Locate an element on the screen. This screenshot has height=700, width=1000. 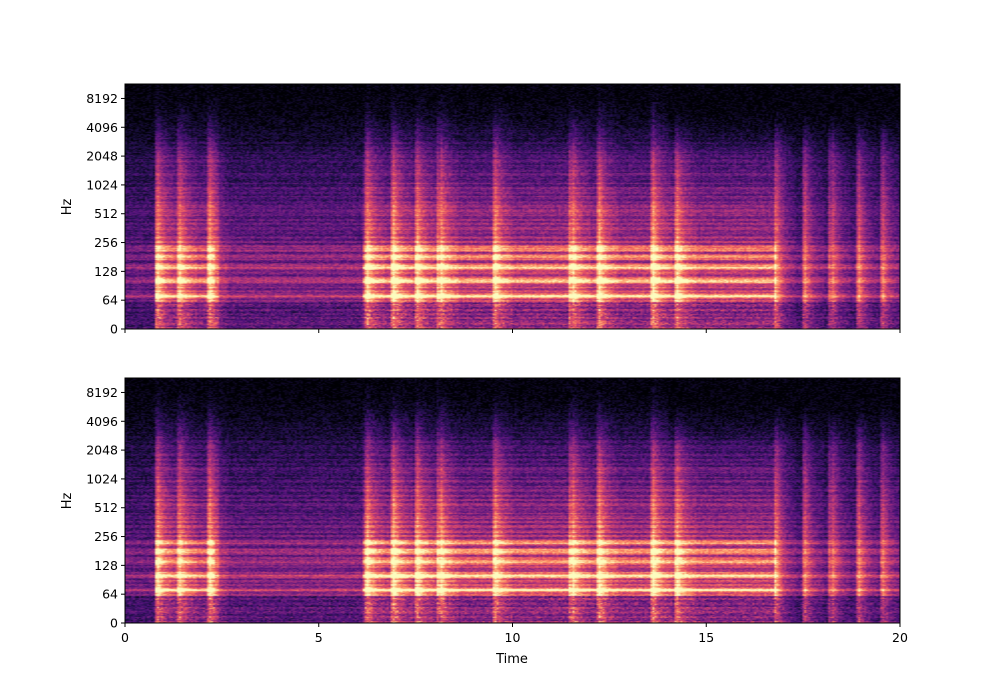
bottom-y-ticks: 0 64 128 256 512 1024 2048 4096 8192 is located at coordinates (105, 508).